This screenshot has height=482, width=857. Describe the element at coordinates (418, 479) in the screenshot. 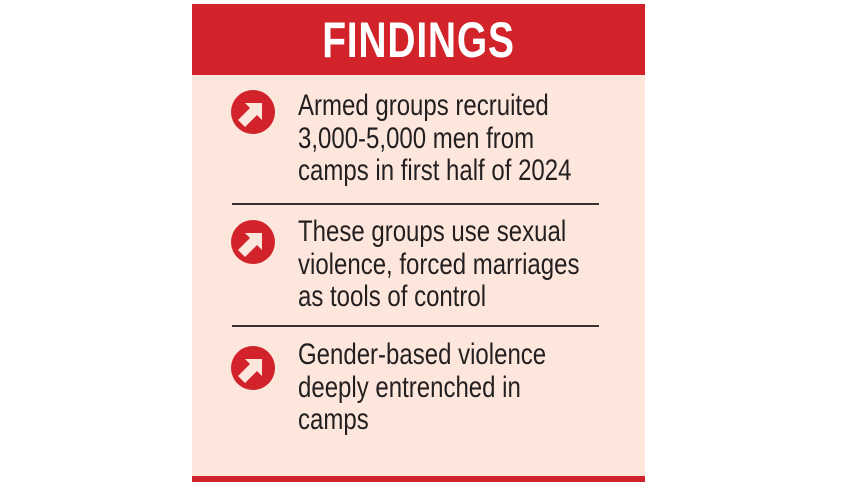

I see `bottom-bar` at that location.